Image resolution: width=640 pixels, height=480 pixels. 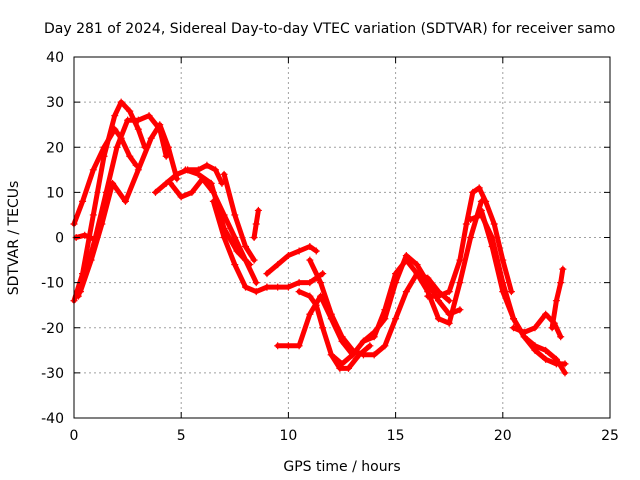 What do you see at coordinates (503, 436) in the screenshot?
I see `x-tick-label: 20` at bounding box center [503, 436].